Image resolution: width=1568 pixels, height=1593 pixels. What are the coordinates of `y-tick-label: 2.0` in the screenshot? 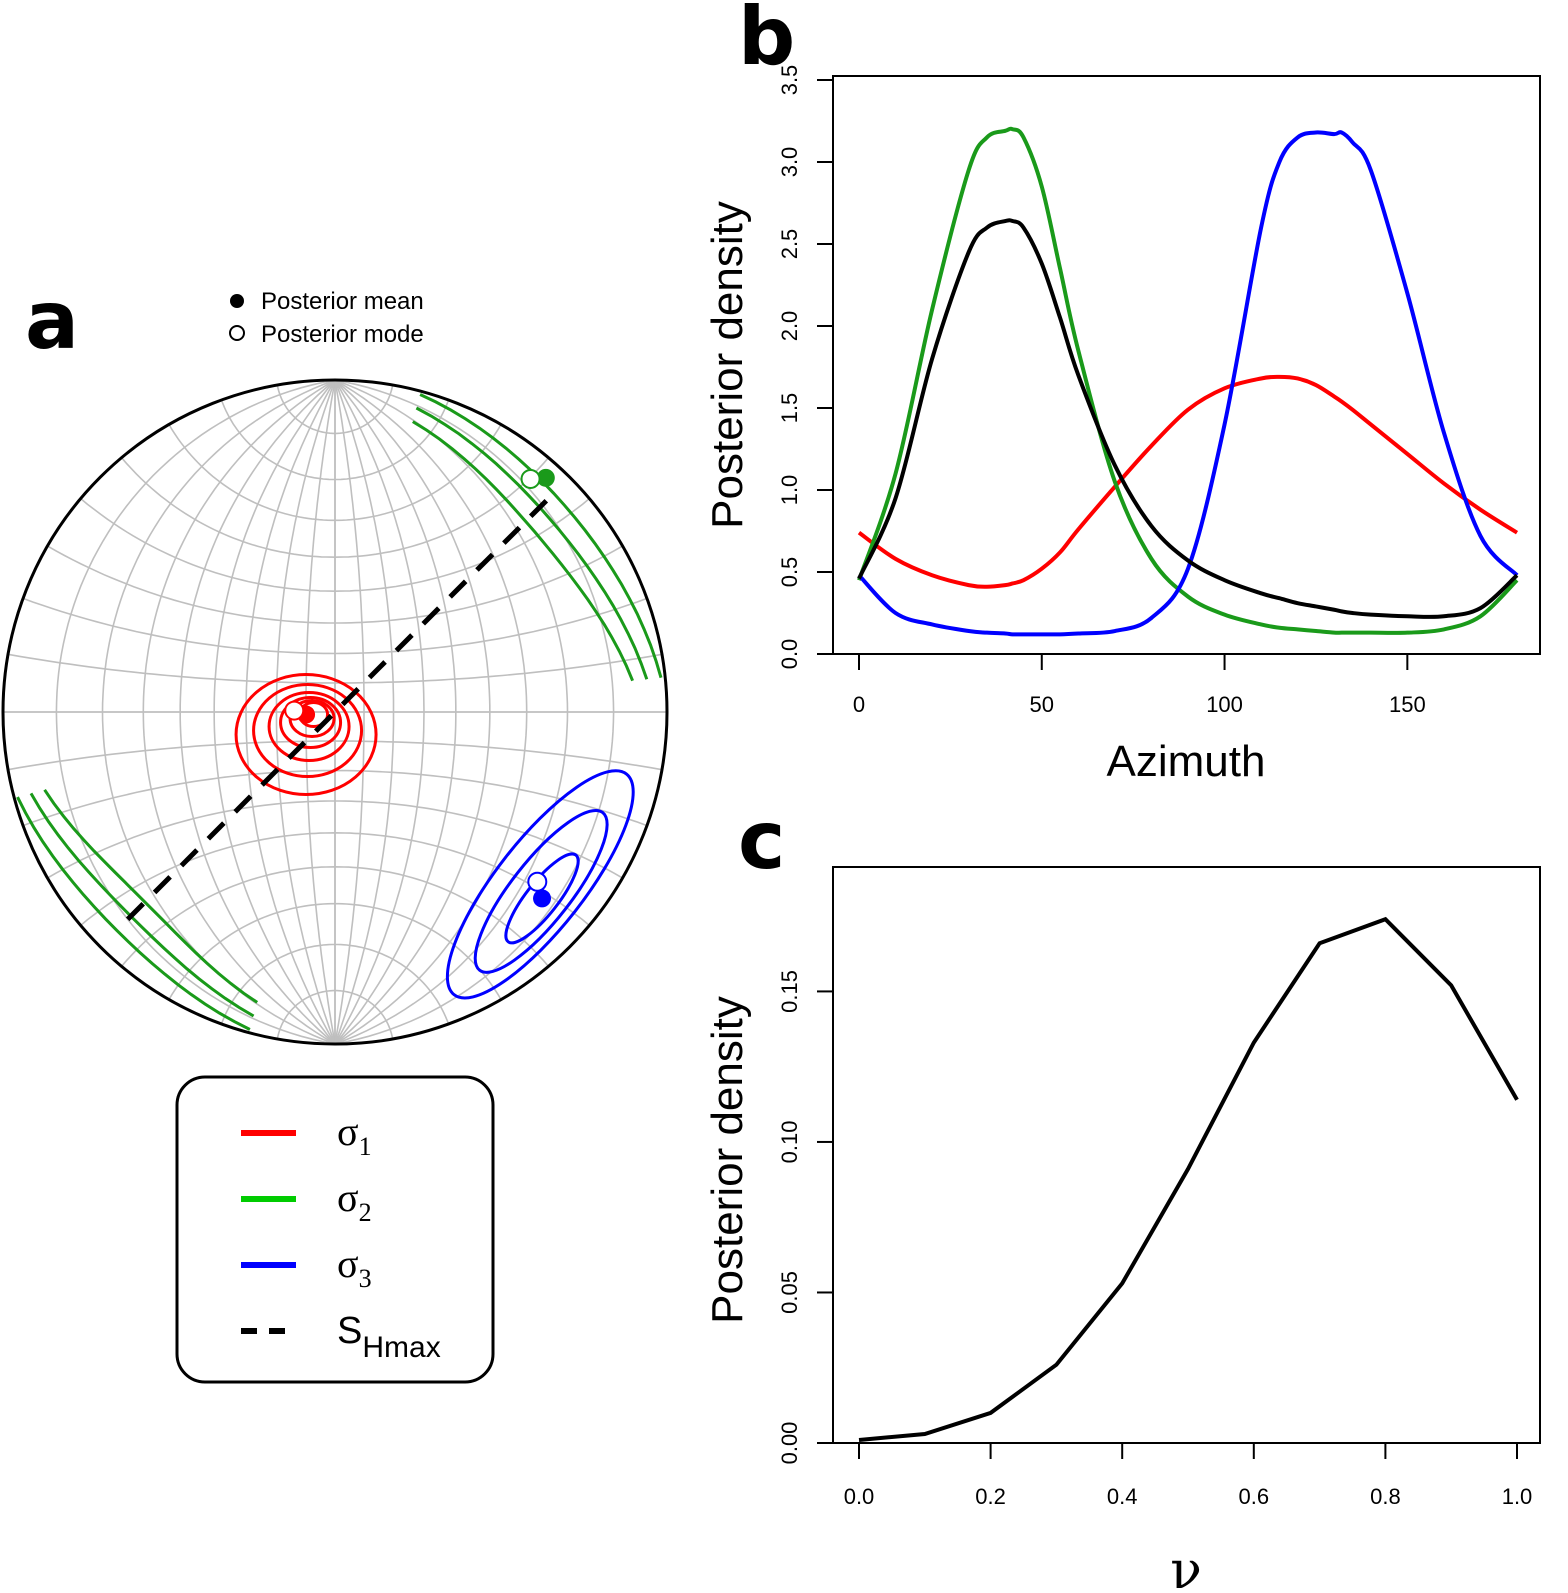 It's located at (789, 326).